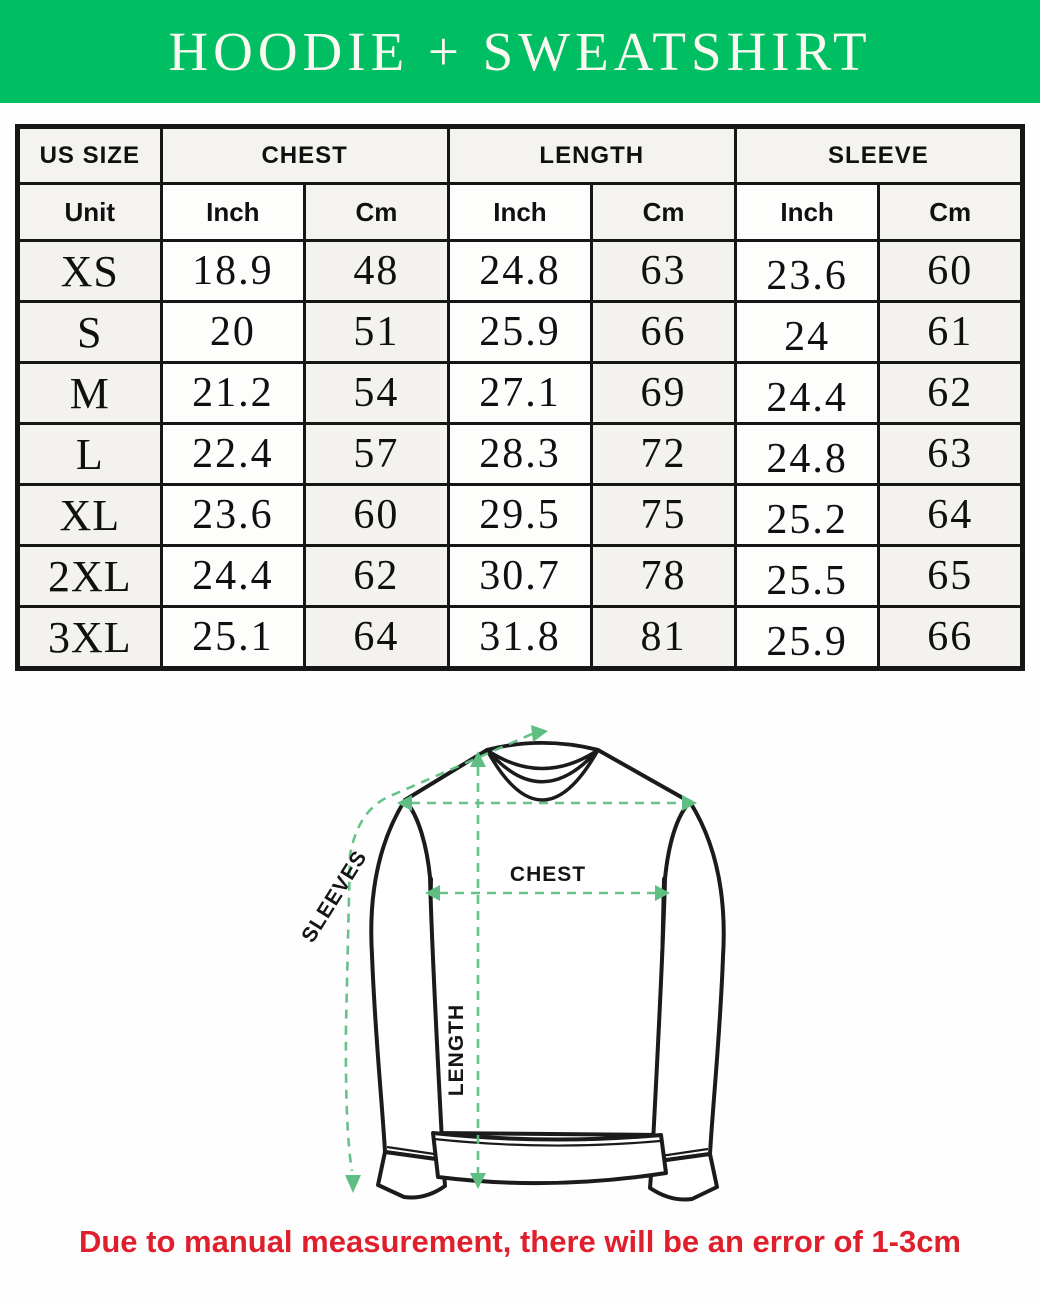 The height and width of the screenshot is (1302, 1040). I want to click on value-cell: 20, so click(233, 332).